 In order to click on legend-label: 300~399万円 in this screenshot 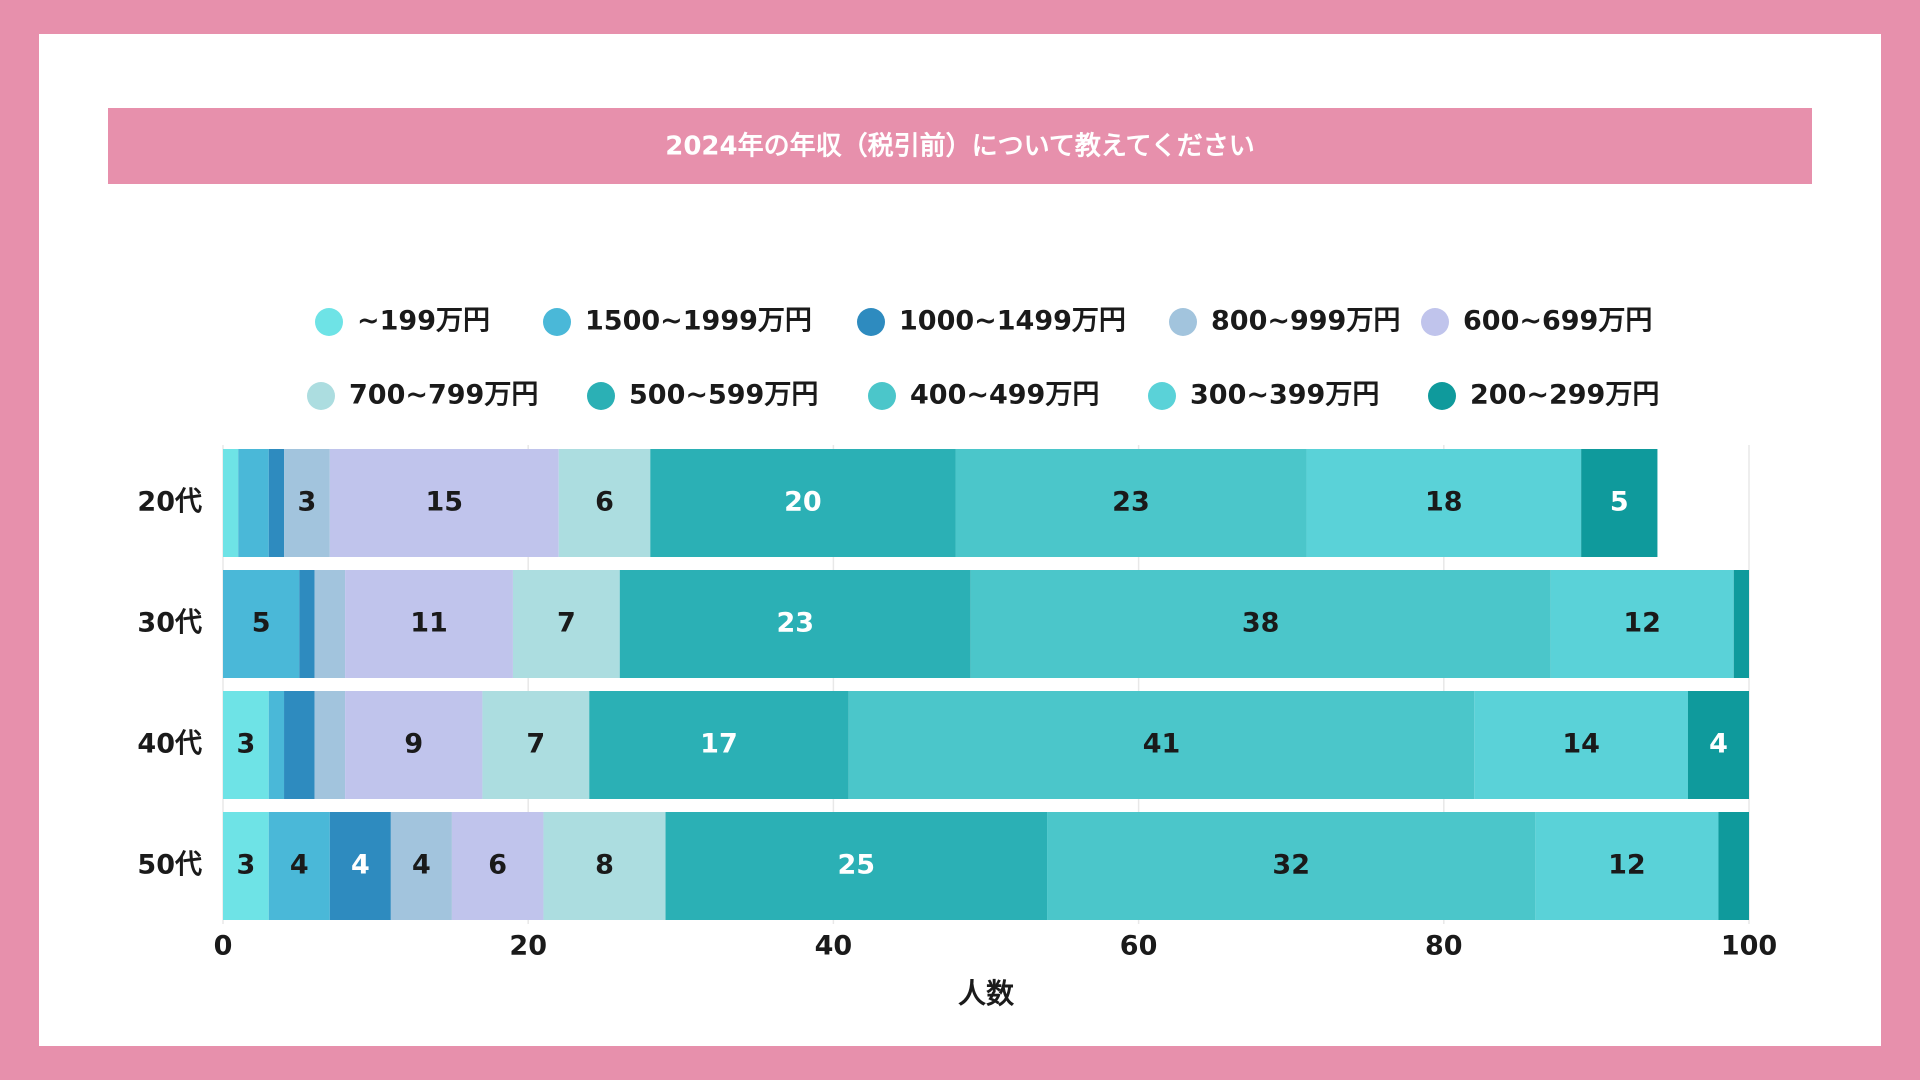, I will do `click(1284, 395)`.